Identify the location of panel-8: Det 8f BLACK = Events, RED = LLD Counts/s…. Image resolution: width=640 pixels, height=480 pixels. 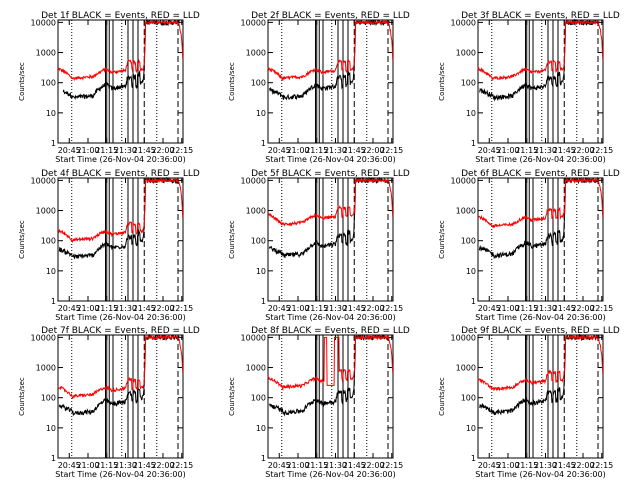
(319, 402).